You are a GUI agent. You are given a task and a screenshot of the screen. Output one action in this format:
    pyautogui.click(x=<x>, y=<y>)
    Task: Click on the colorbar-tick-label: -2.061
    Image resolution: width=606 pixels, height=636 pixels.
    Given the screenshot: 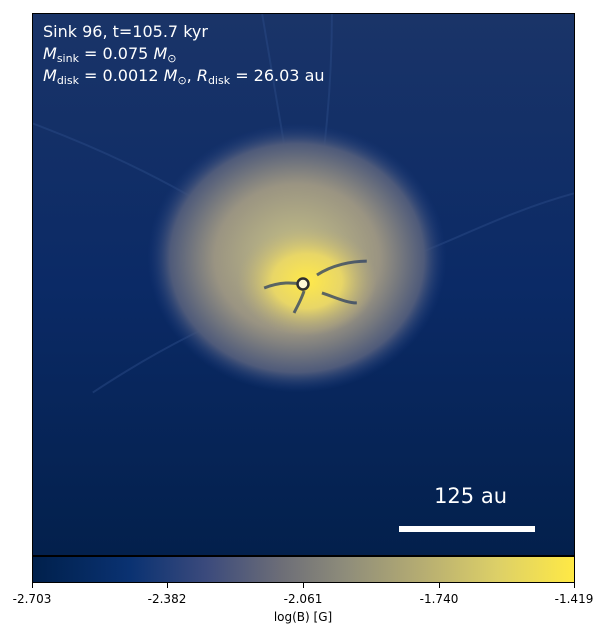 What is the action you would take?
    pyautogui.click(x=303, y=599)
    